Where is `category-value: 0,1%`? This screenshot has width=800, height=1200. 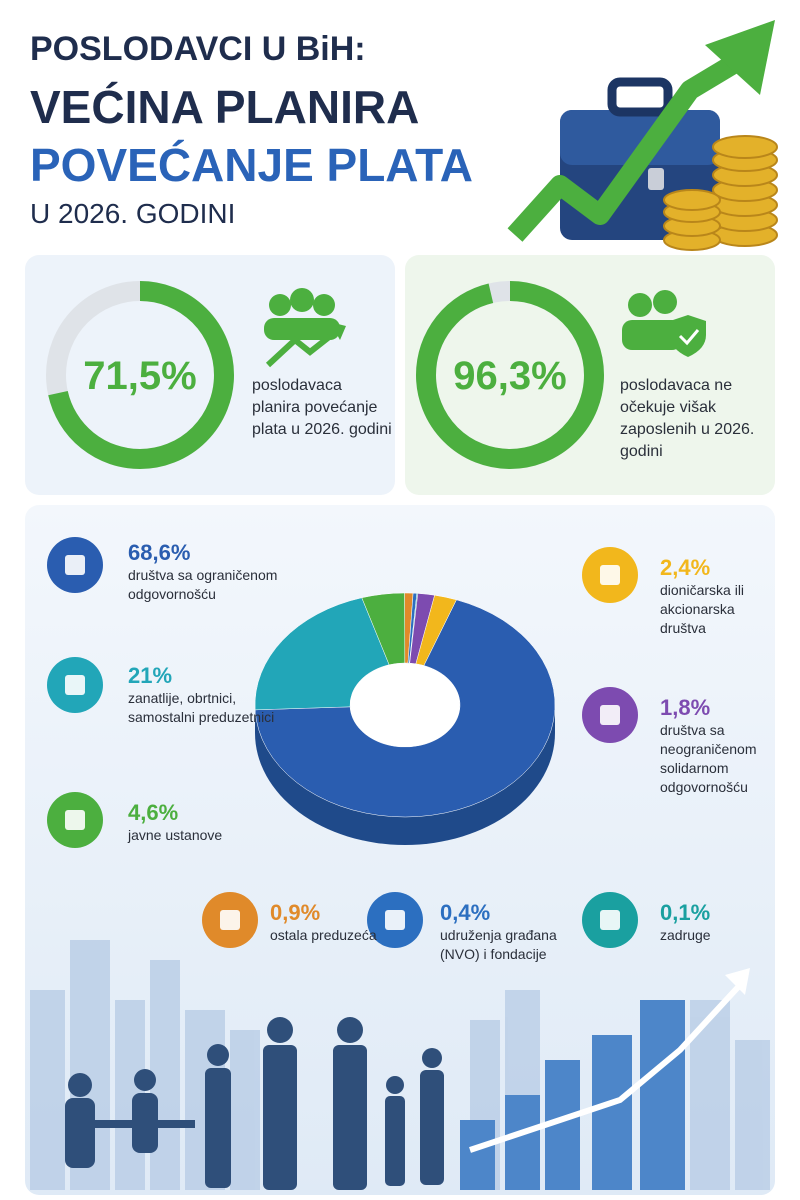 category-value: 0,1% is located at coordinates (685, 912).